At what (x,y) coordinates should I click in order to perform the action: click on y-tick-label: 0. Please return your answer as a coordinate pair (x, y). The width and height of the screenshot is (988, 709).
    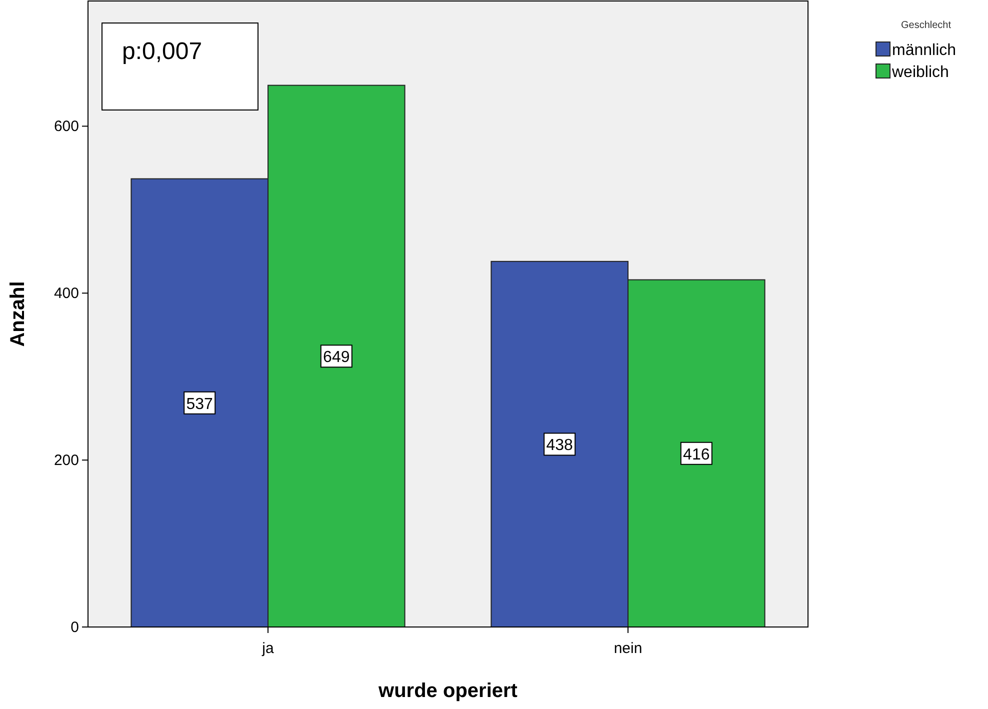
    Looking at the image, I should click on (74, 627).